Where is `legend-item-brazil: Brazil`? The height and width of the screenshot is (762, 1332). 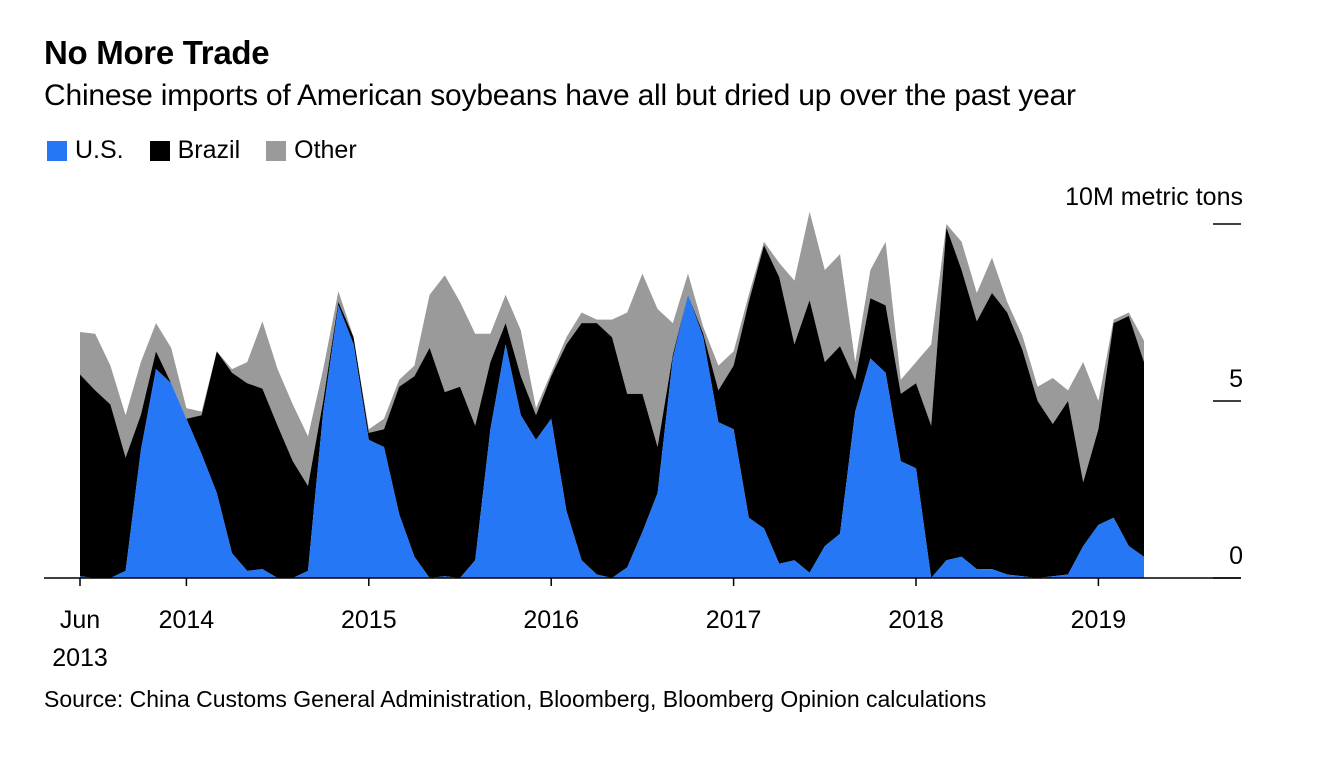
legend-item-brazil: Brazil is located at coordinates (195, 150).